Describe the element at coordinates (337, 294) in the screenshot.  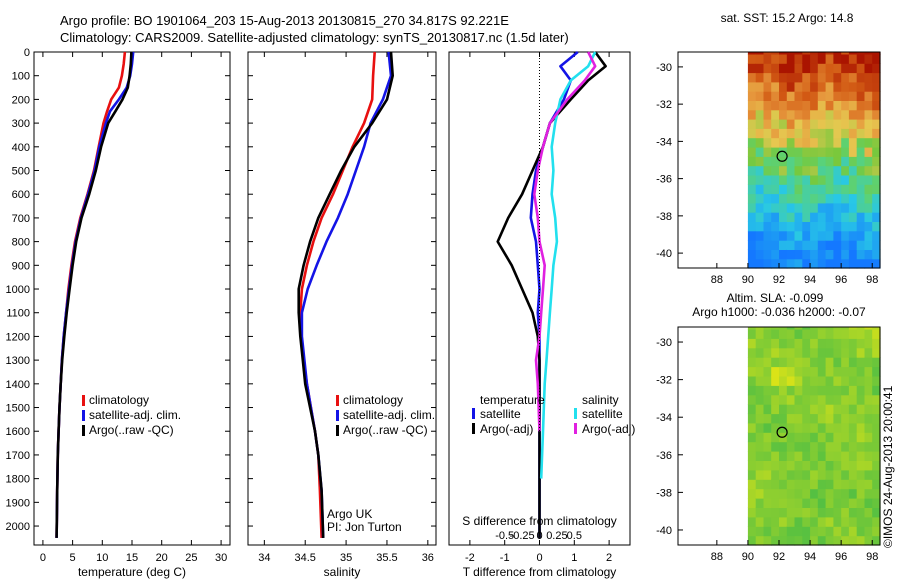
I see `series-line-climatology` at that location.